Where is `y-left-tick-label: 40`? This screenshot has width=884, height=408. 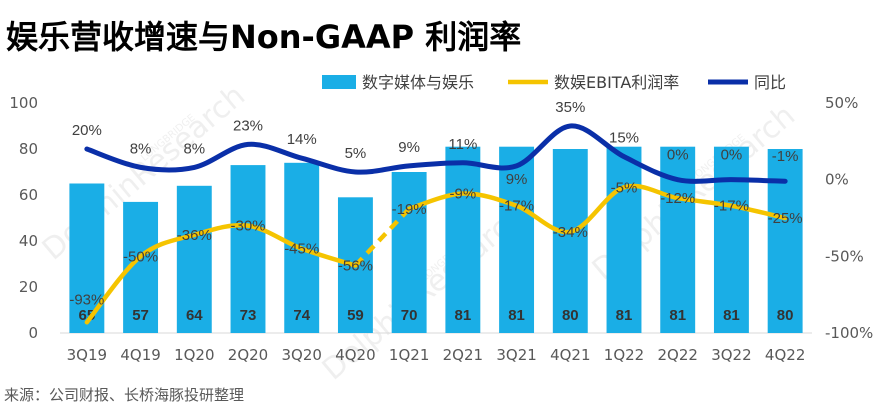
y-left-tick-label: 40 is located at coordinates (28, 241).